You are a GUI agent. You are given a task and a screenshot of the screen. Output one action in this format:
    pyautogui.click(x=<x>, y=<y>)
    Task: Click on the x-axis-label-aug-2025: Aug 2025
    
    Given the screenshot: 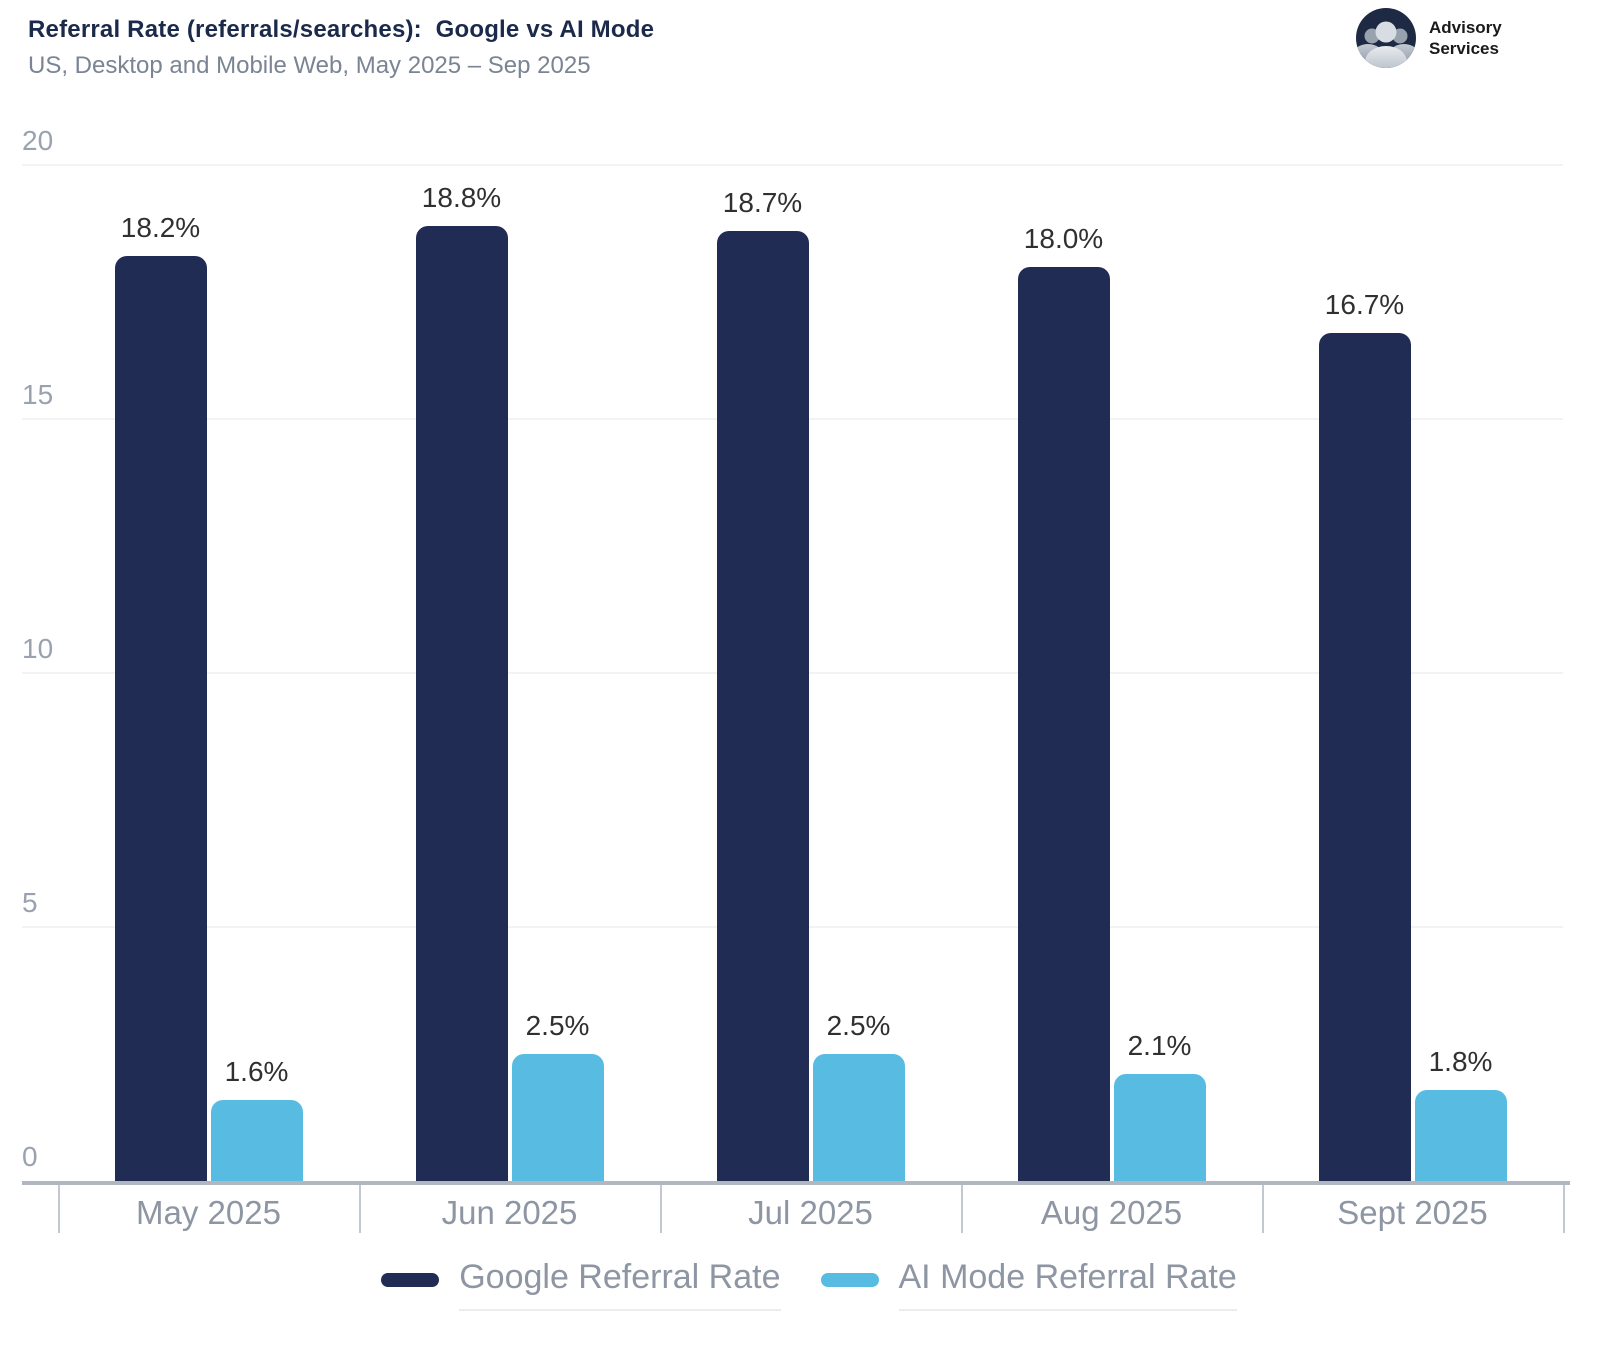 What is the action you would take?
    pyautogui.click(x=1111, y=1212)
    